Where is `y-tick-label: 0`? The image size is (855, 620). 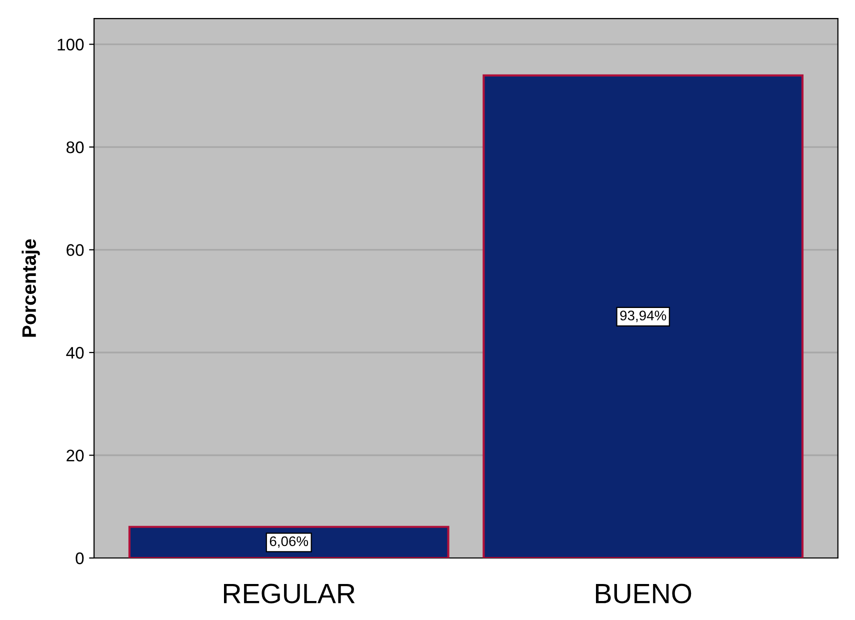
y-tick-label: 0 is located at coordinates (80, 558).